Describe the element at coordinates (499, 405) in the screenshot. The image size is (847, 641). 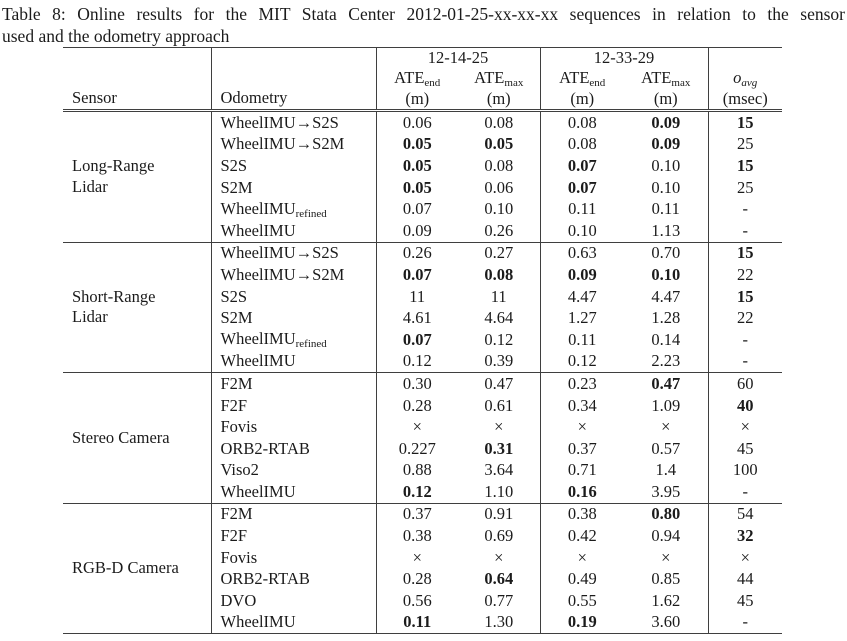
I see `value-cell: 0.61` at that location.